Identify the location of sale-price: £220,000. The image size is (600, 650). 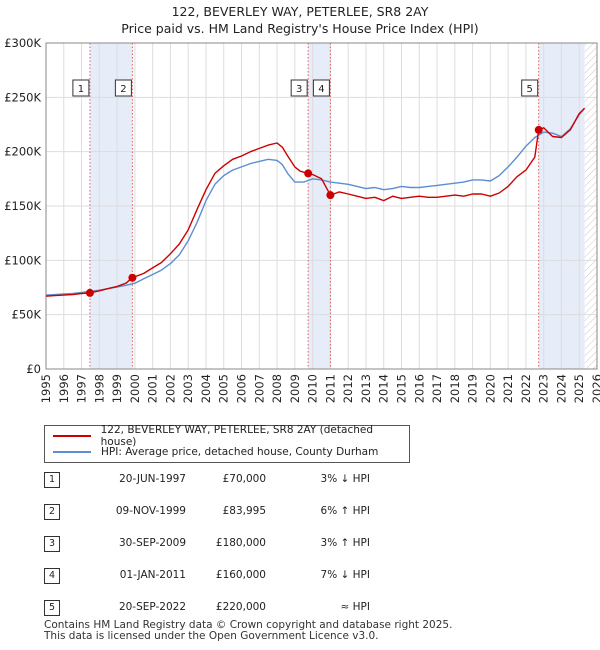
(240, 607).